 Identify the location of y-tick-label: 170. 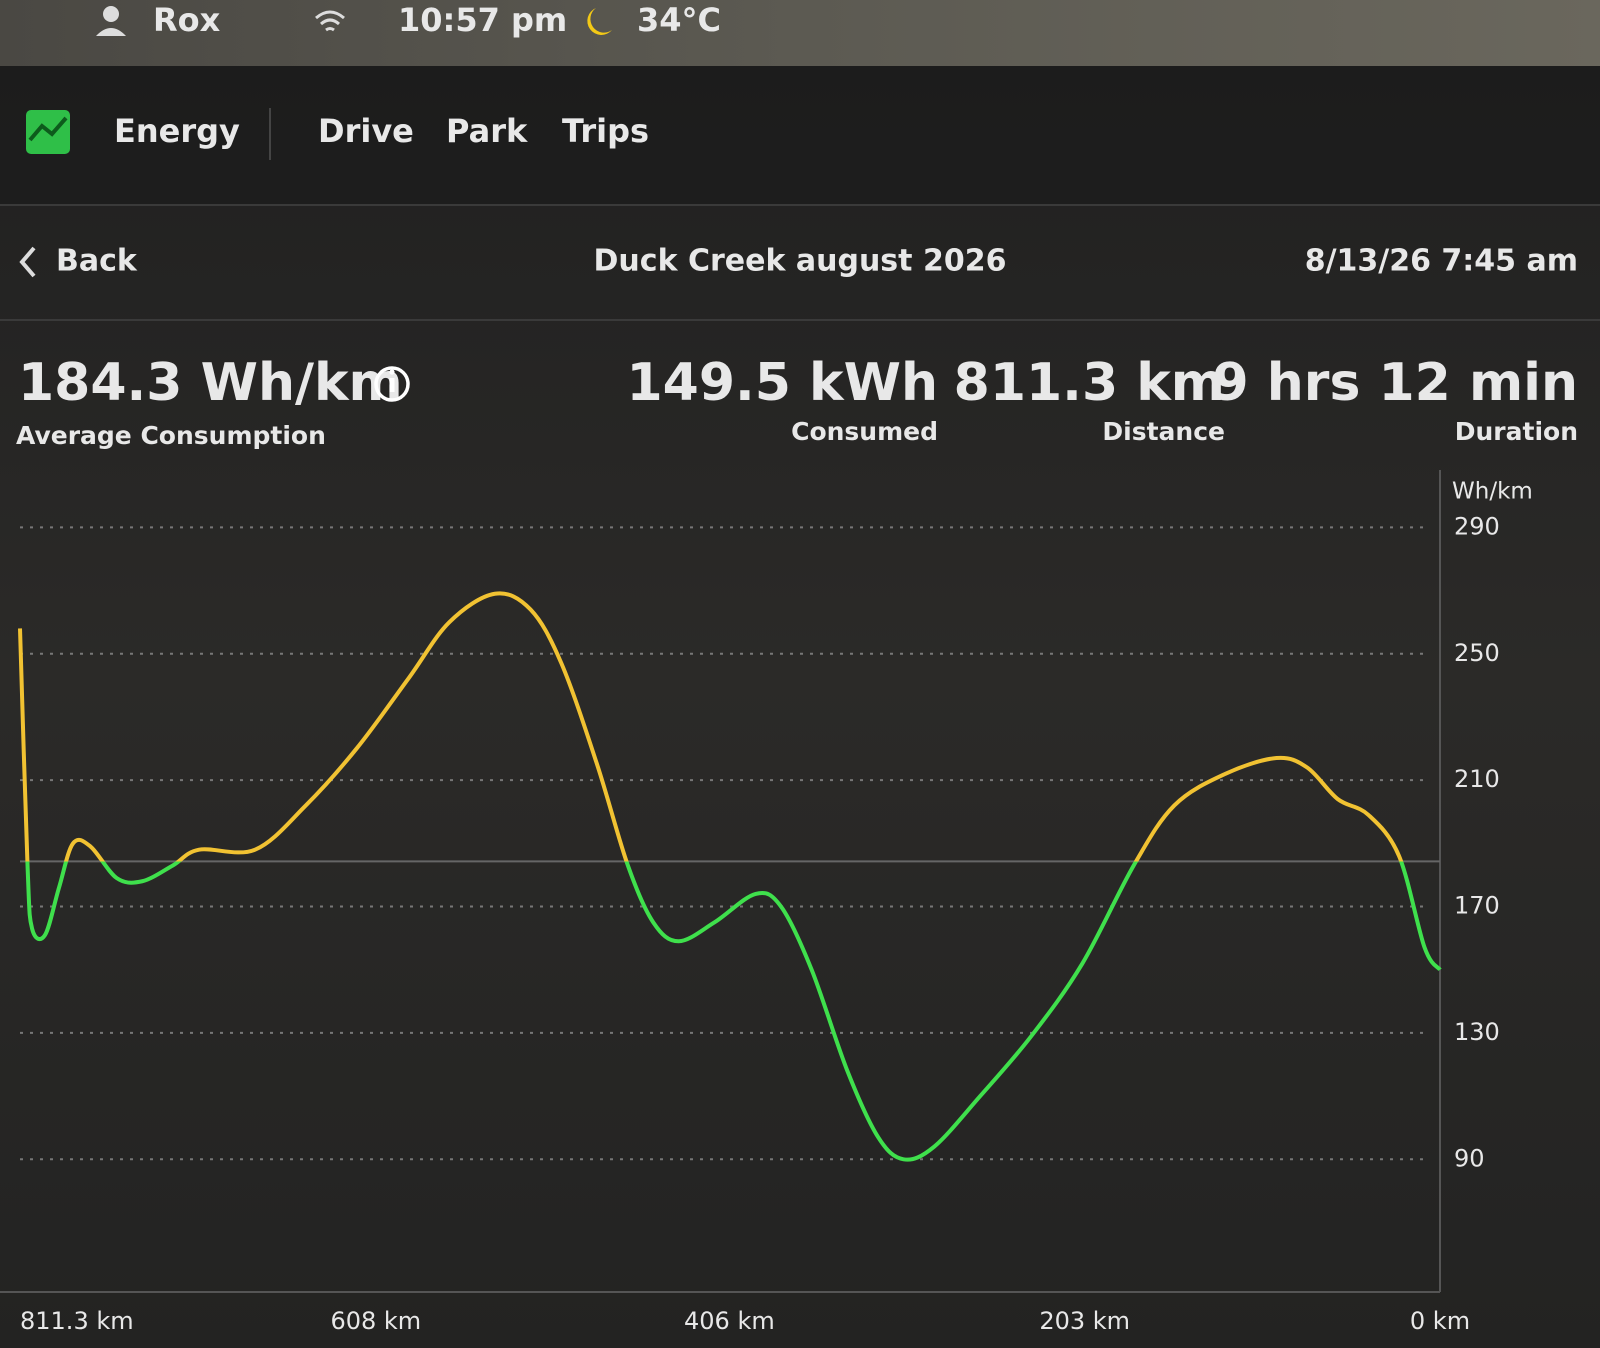
(1477, 906).